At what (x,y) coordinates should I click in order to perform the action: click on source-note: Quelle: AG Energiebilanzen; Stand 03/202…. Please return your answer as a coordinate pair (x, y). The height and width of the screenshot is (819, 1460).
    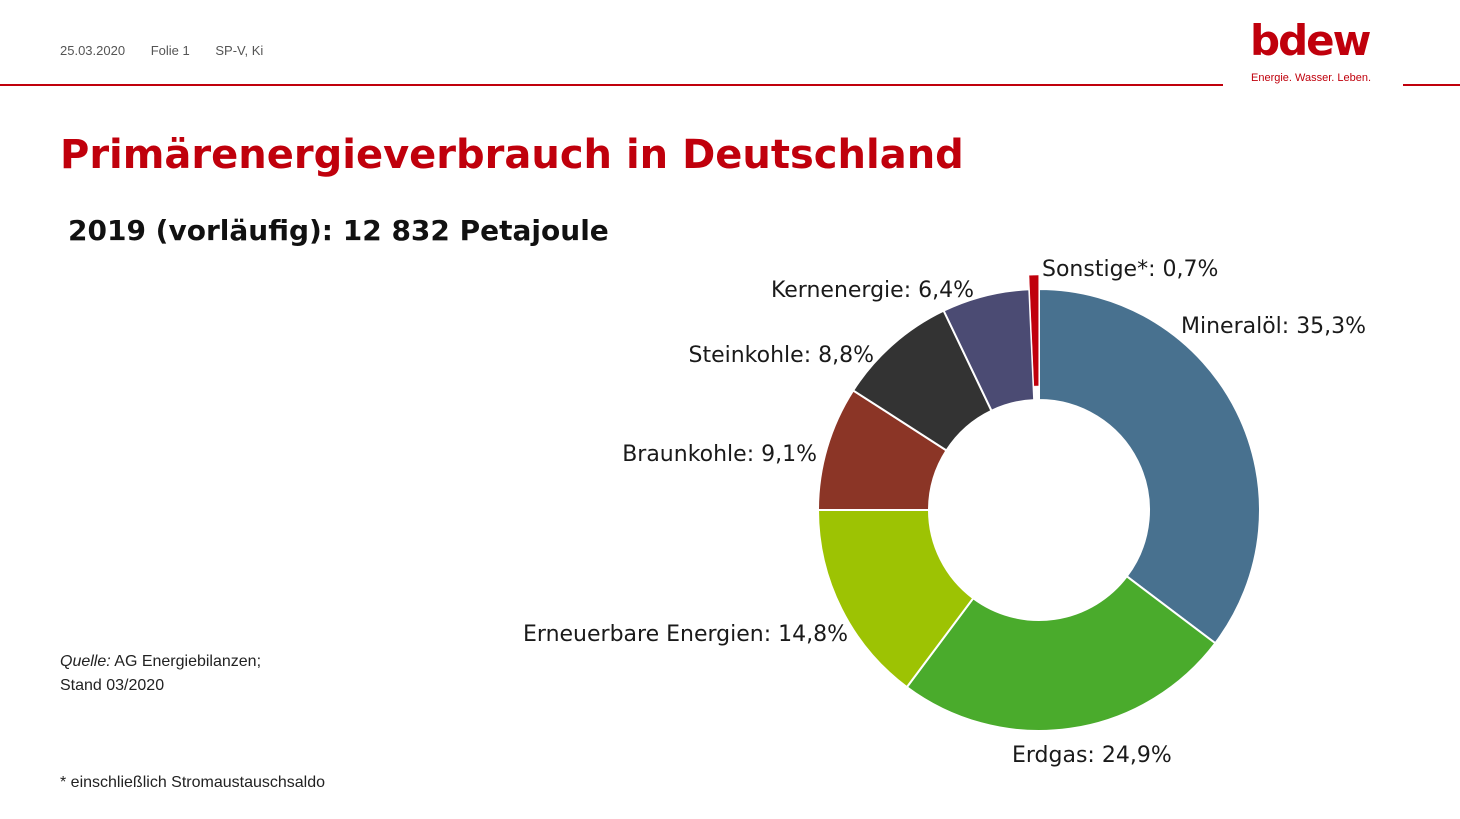
    Looking at the image, I should click on (160, 674).